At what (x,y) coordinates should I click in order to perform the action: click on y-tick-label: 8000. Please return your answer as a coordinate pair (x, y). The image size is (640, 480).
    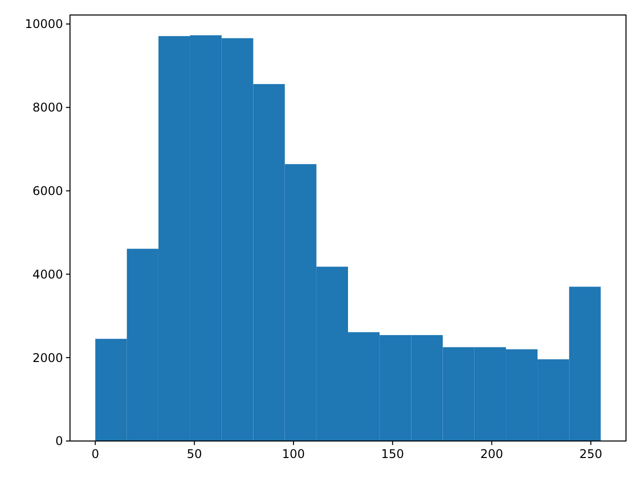
    Looking at the image, I should click on (47, 107).